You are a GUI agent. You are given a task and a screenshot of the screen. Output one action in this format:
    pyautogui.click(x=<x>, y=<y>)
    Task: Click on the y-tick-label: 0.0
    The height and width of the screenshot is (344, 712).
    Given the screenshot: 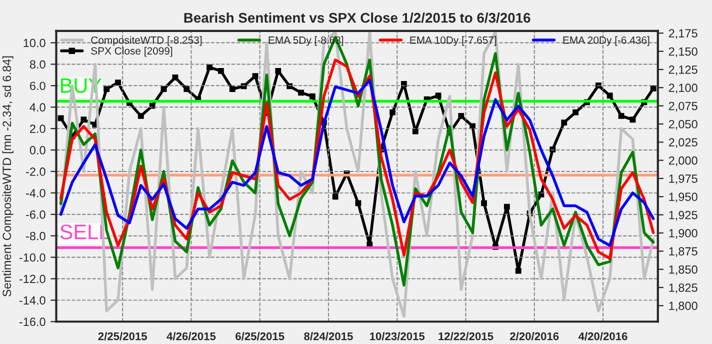 What is the action you would take?
    pyautogui.click(x=38, y=150)
    